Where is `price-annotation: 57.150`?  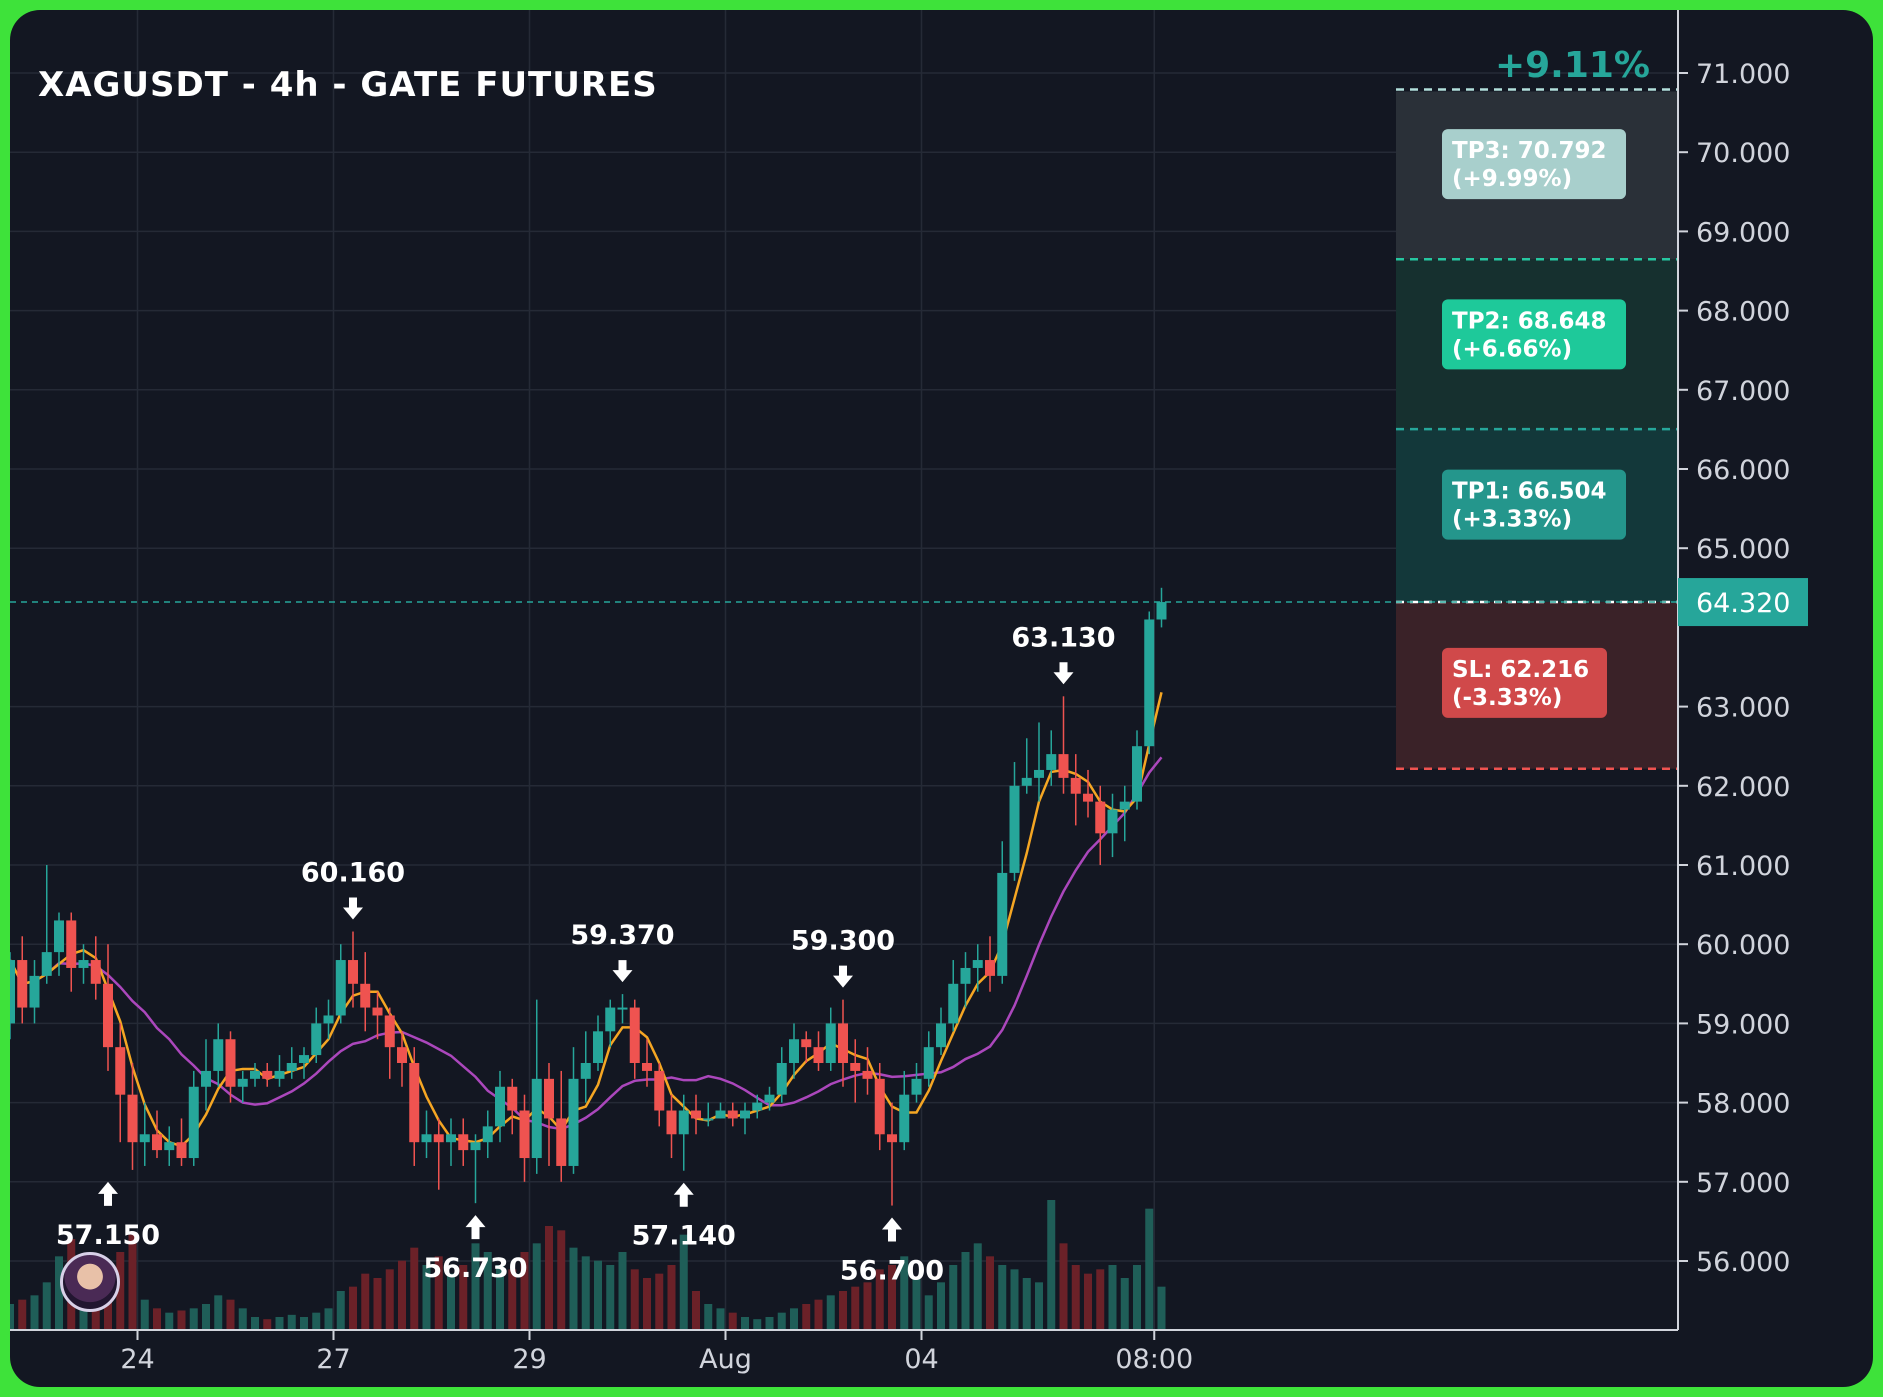 price-annotation: 57.150 is located at coordinates (108, 1216).